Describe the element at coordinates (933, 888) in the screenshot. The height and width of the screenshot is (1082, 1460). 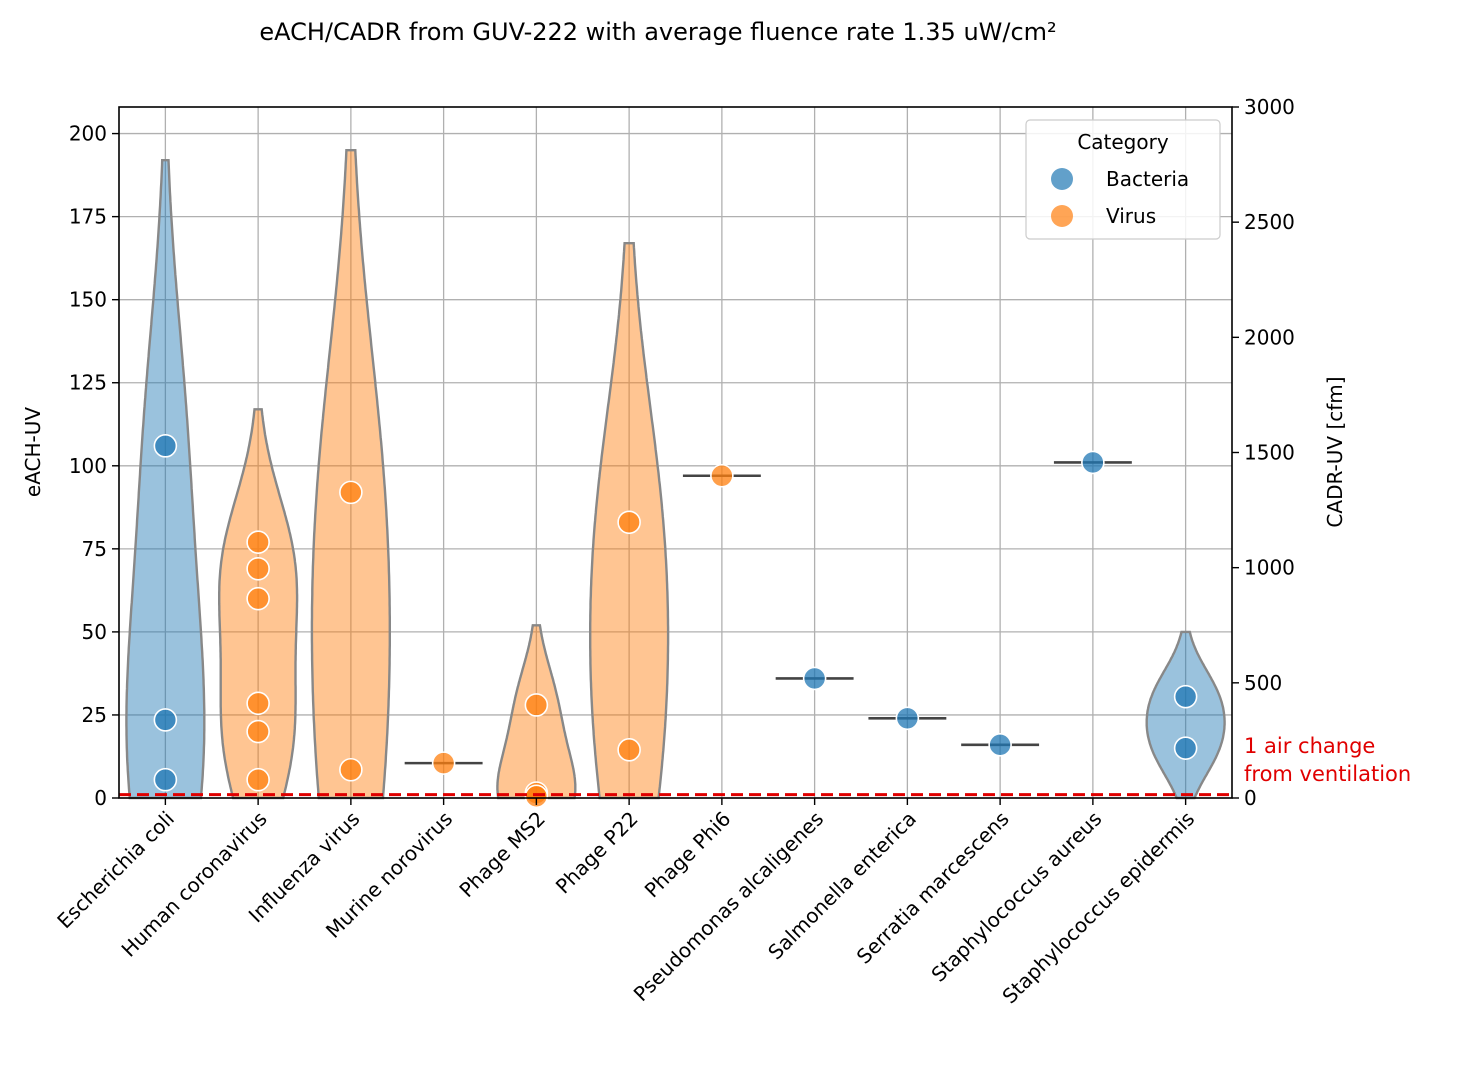
I see `x-tick-label-serratia-marcescens: Serratia marcescens` at that location.